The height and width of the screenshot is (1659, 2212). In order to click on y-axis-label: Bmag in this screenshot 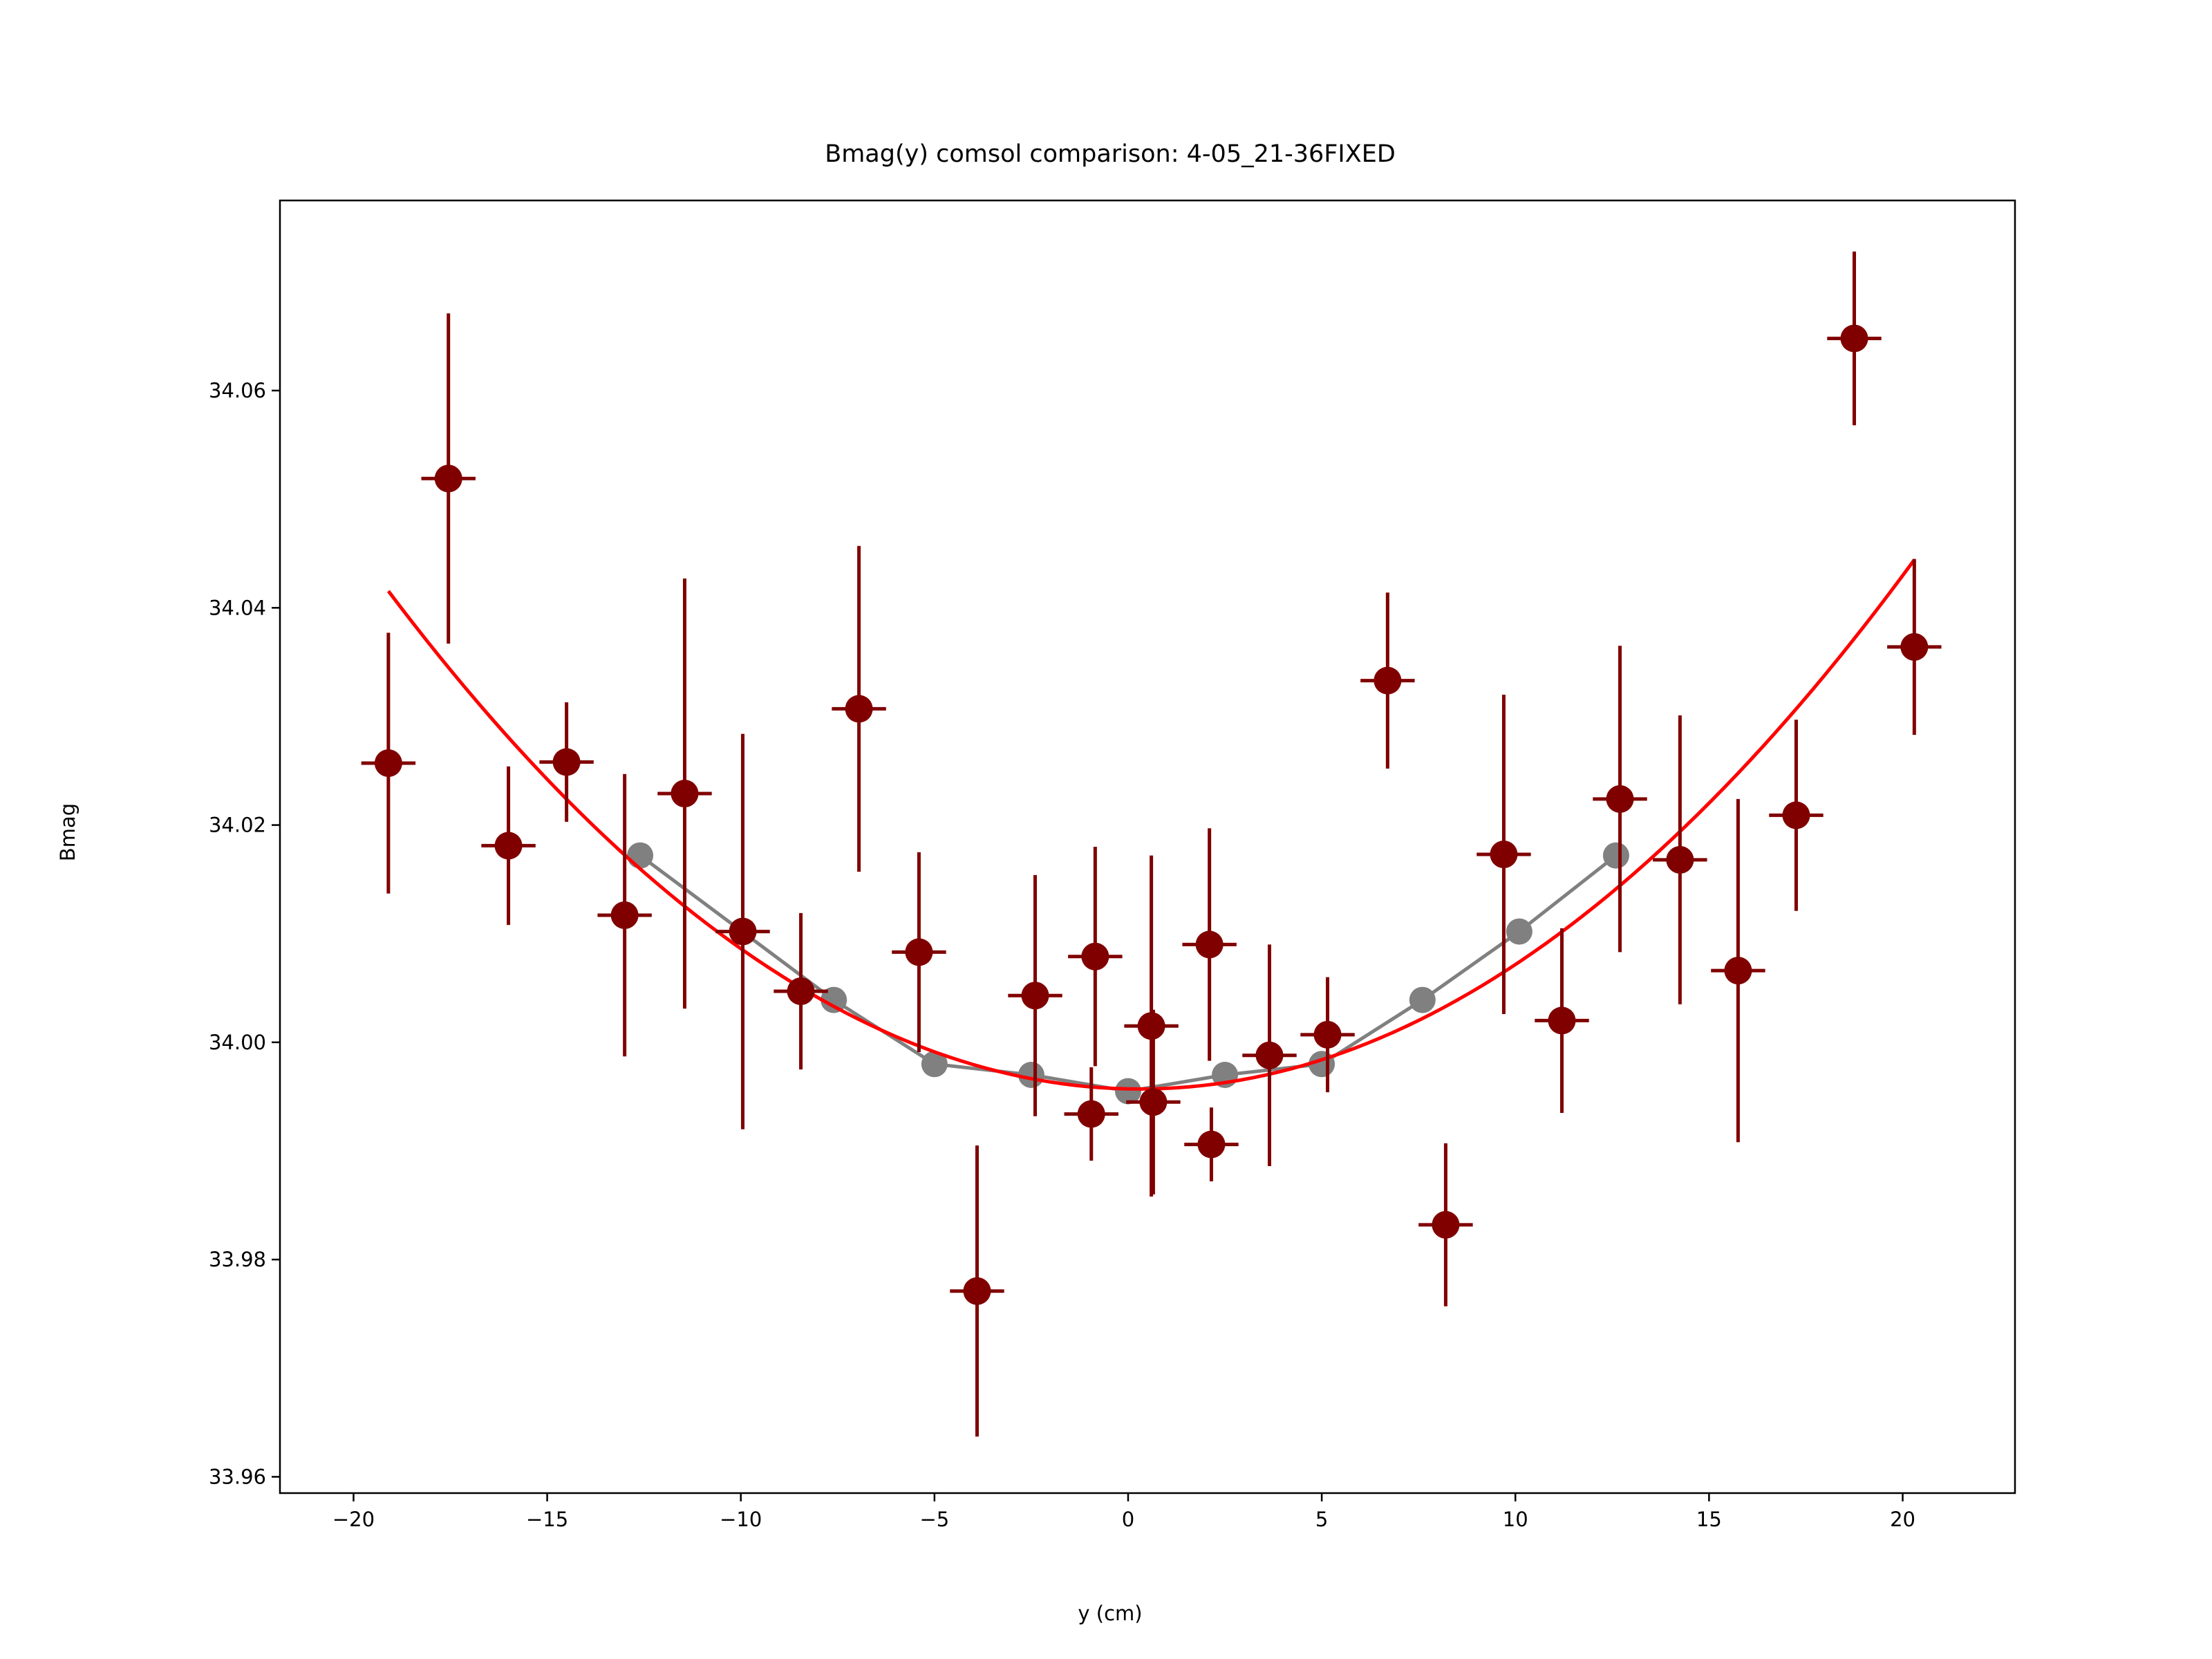, I will do `click(67, 832)`.